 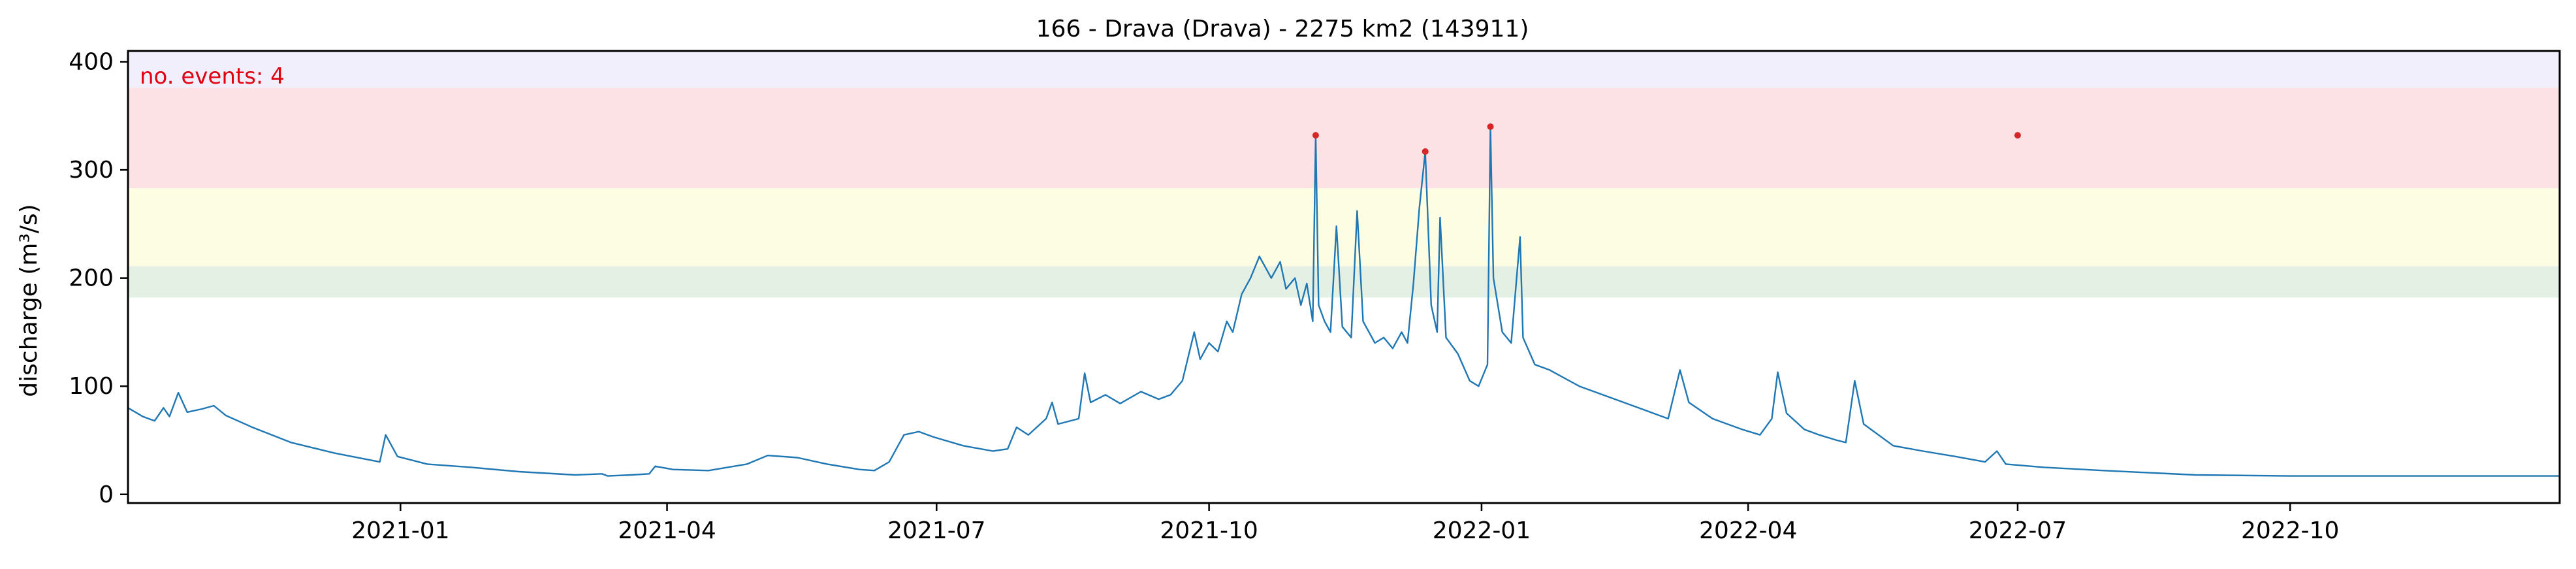 What do you see at coordinates (667, 530) in the screenshot?
I see `x-tick-label-2021-04: 2021-04` at bounding box center [667, 530].